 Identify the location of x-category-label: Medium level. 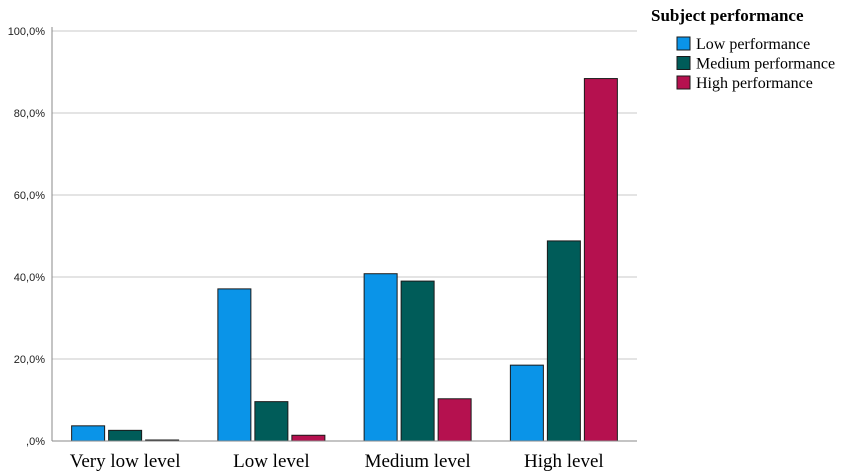
(418, 461).